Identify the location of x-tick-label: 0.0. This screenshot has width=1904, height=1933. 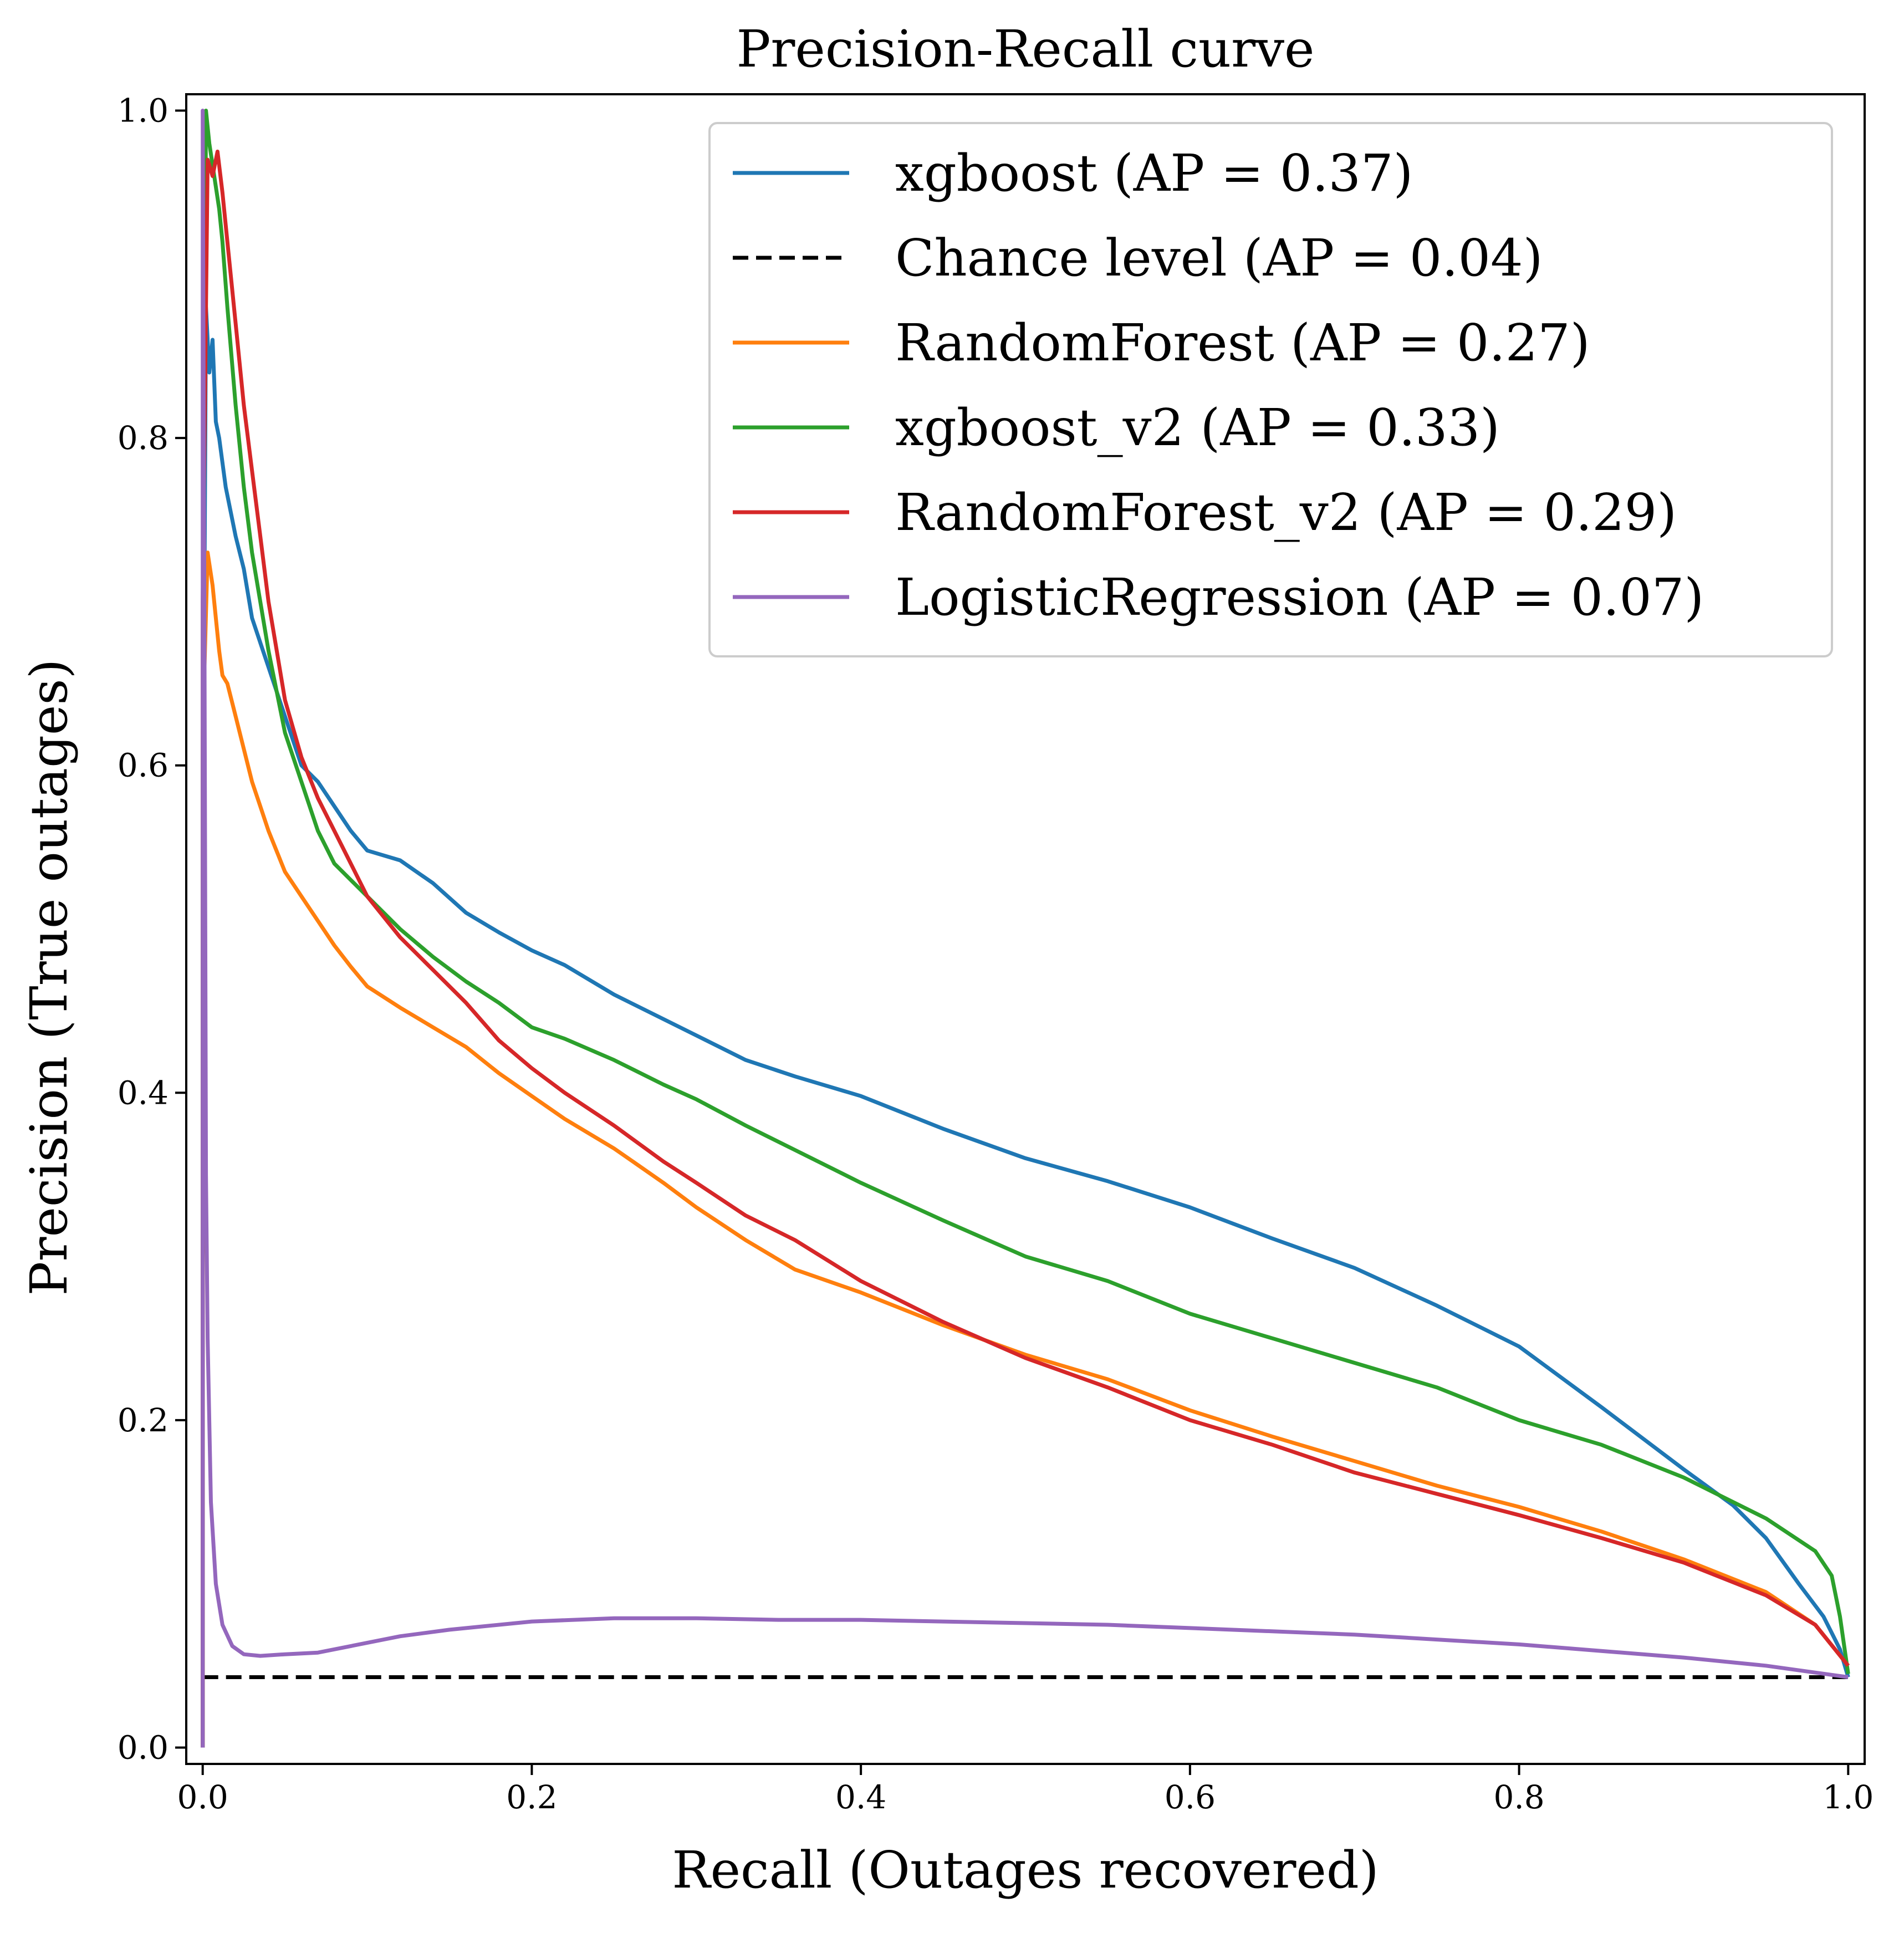
(202, 1797).